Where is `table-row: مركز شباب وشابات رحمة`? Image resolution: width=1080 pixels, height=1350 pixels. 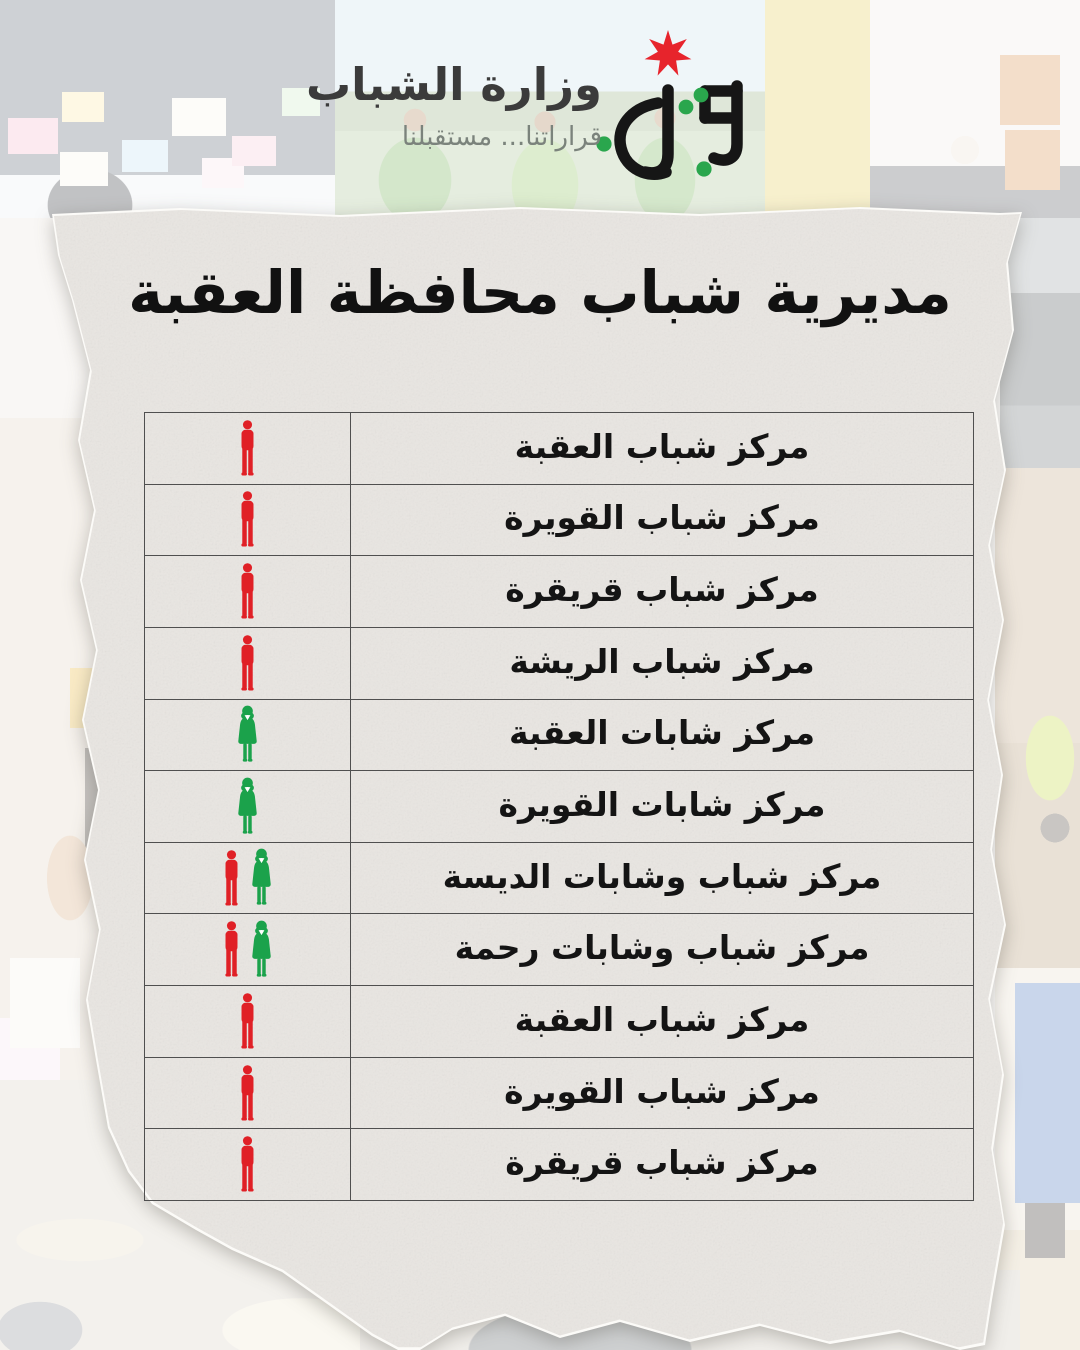 table-row: مركز شباب وشابات رحمة is located at coordinates (559, 950).